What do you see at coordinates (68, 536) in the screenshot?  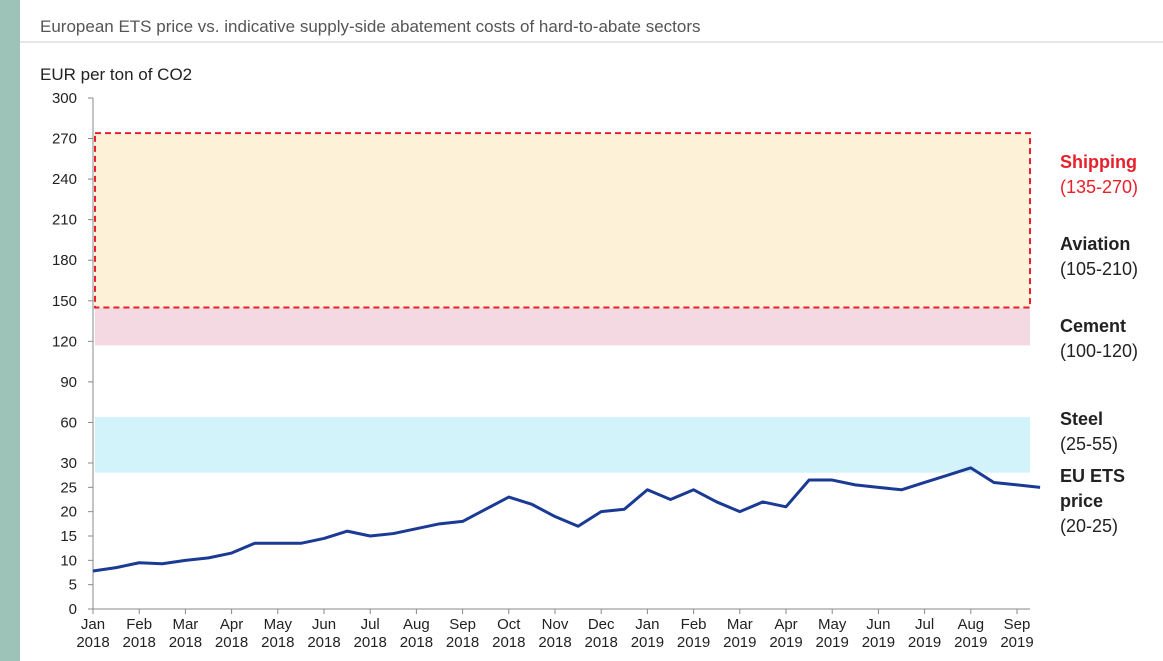 I see `y-tick-label: 15` at bounding box center [68, 536].